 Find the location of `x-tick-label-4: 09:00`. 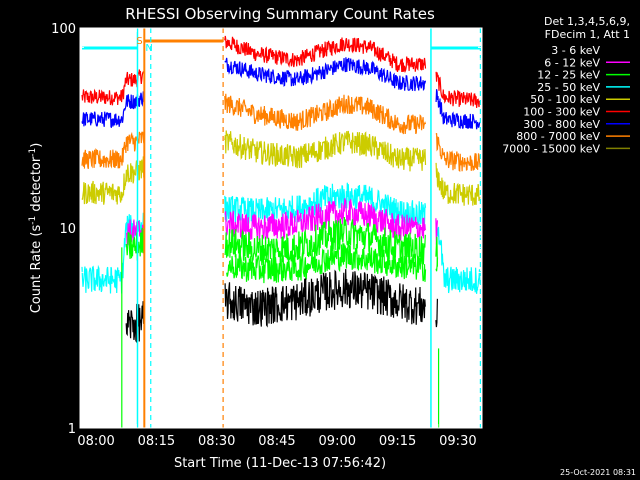

x-tick-label-4: 09:00 is located at coordinates (337, 441).